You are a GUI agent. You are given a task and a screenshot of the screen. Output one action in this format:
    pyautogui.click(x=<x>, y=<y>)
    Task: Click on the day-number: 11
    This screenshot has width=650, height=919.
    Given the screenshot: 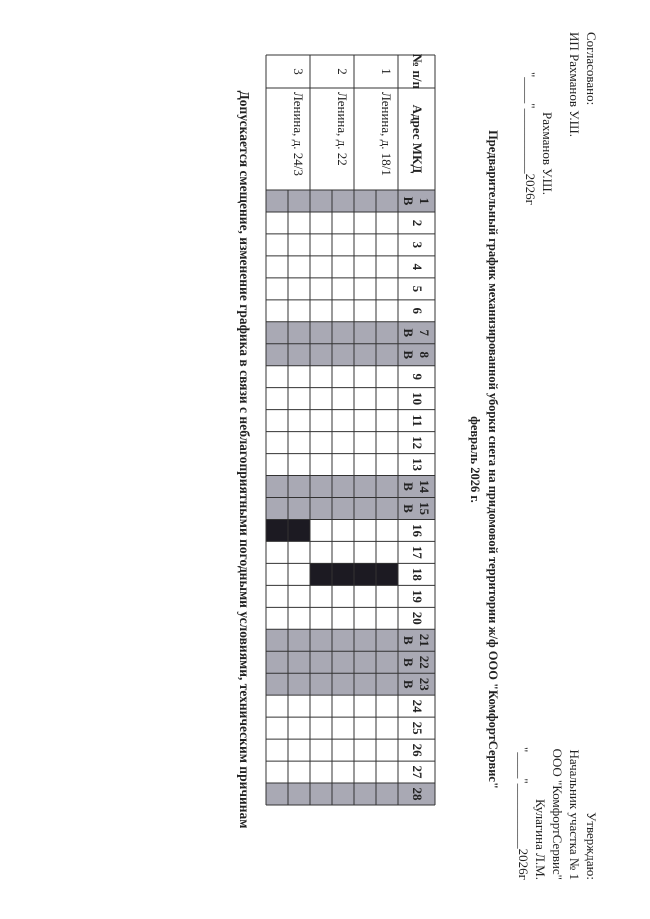 What is the action you would take?
    pyautogui.click(x=417, y=420)
    